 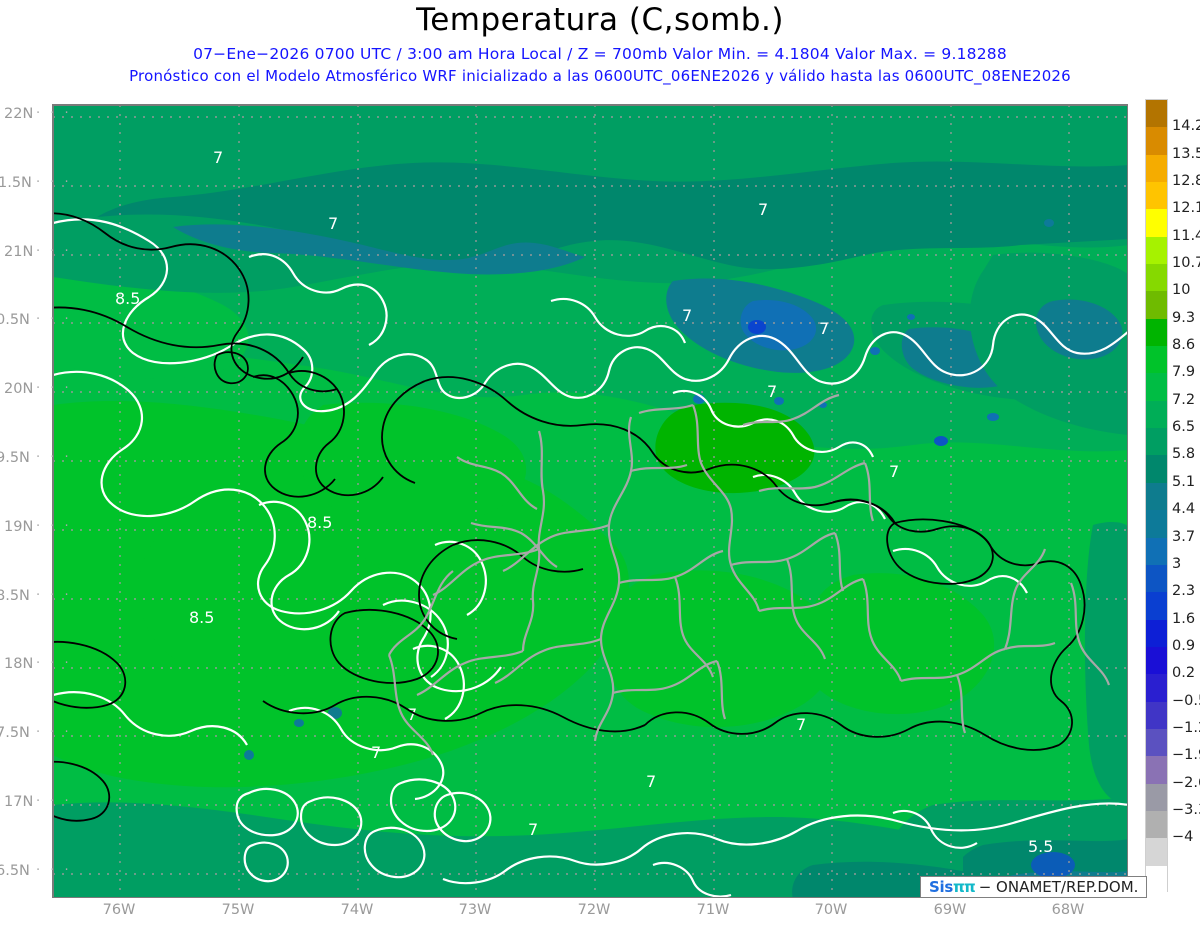 I want to click on colorbar, so click(x=1156, y=496).